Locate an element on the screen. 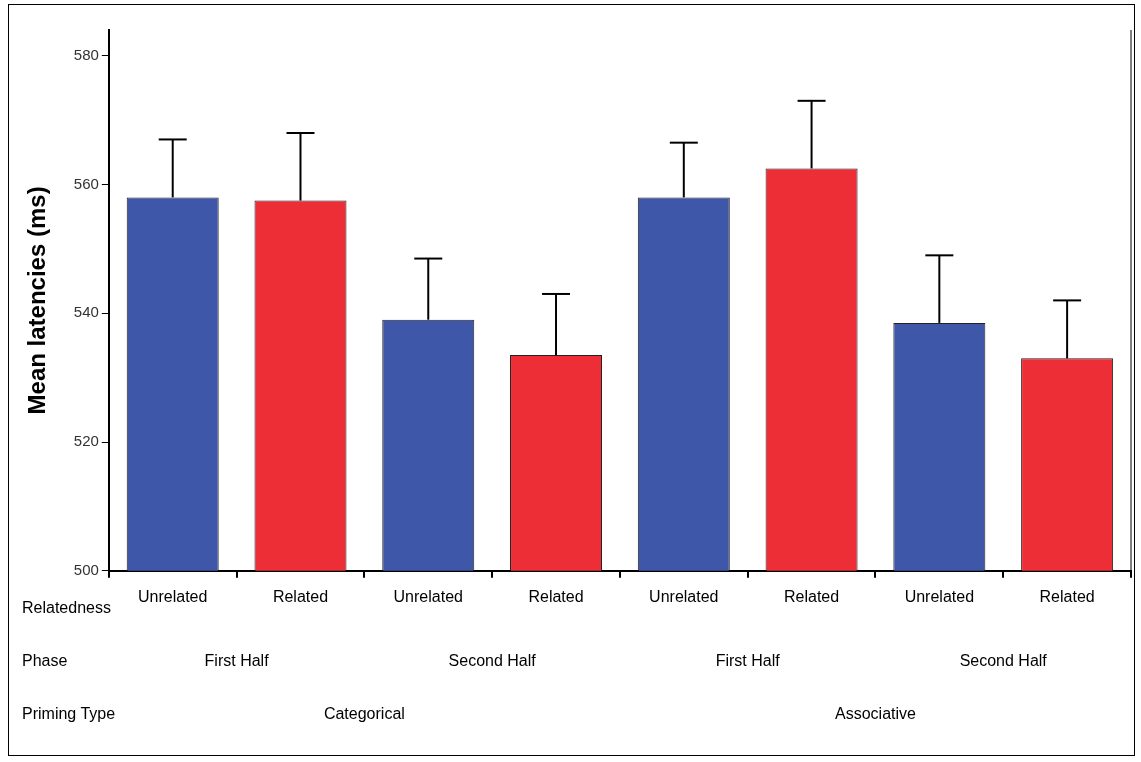  y-tick-label: 520 is located at coordinates (86, 441).